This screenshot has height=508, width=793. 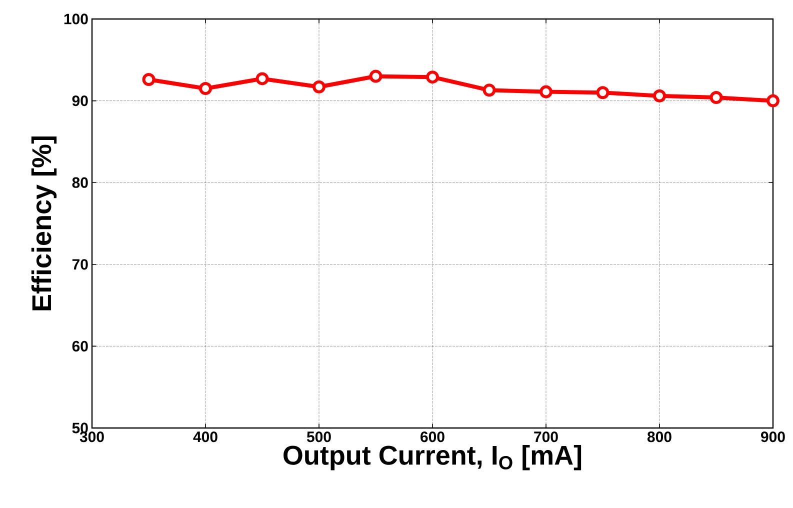 I want to click on x-axis-title: Output Current, I$_{O}$ [mA], so click(x=433, y=457).